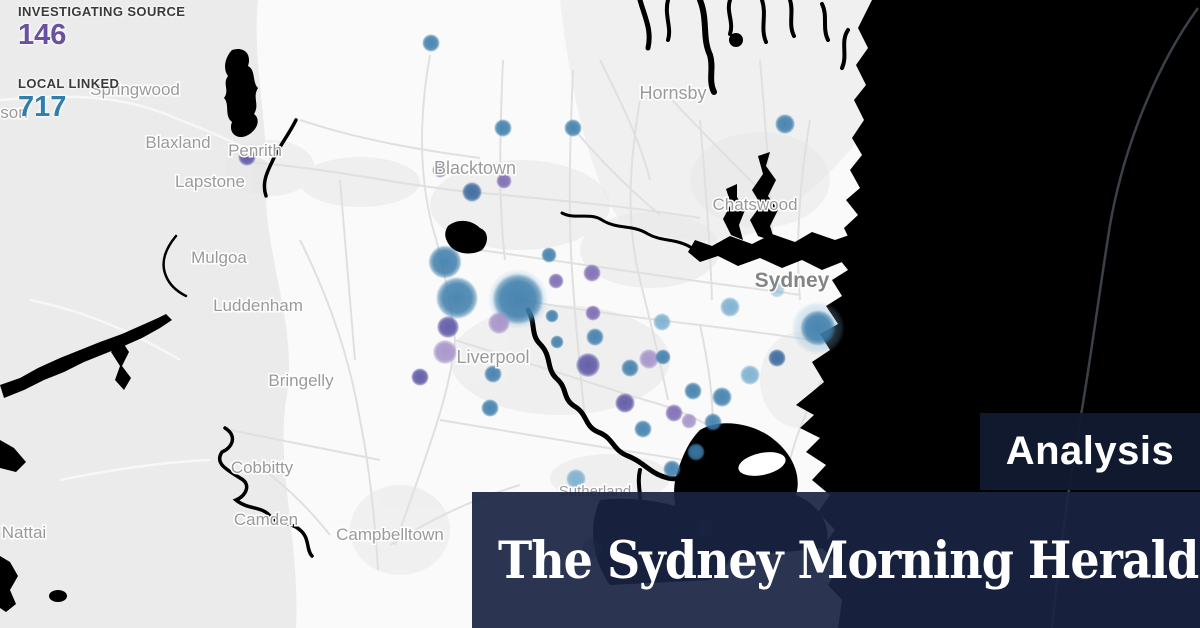 This screenshot has height=628, width=1200. What do you see at coordinates (13, 112) in the screenshot?
I see `map-label-son: son` at bounding box center [13, 112].